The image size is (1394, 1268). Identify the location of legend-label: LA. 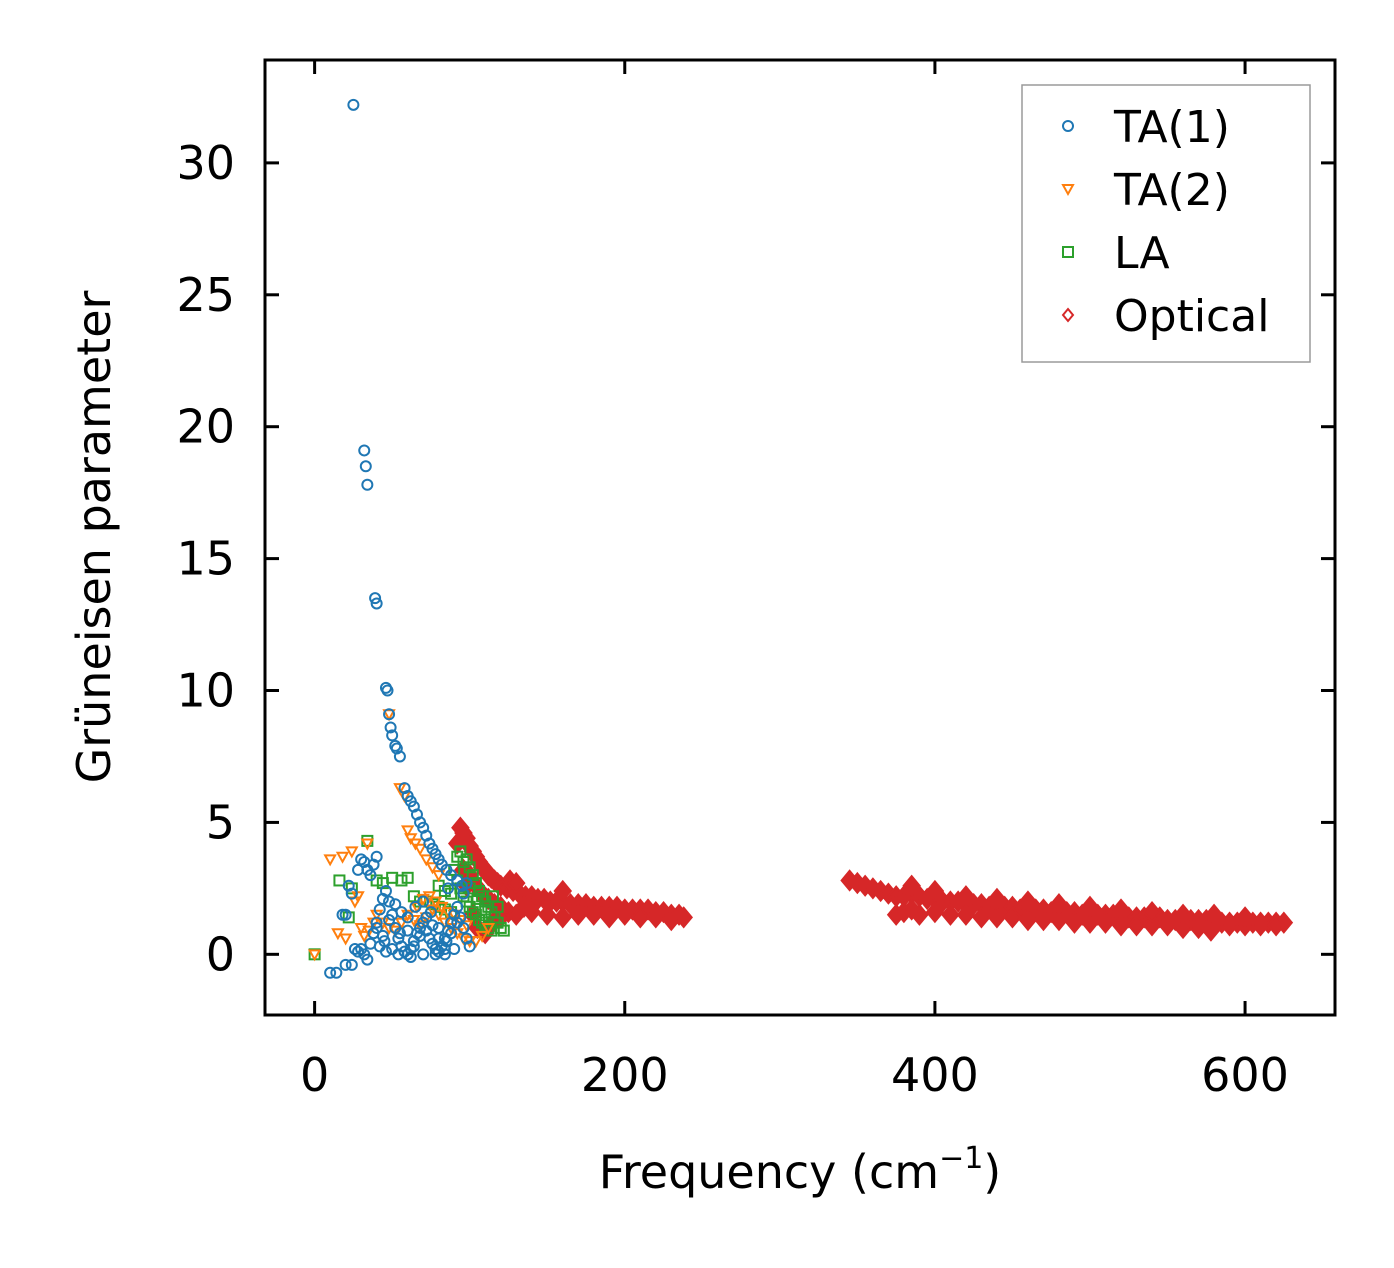
(1142, 253).